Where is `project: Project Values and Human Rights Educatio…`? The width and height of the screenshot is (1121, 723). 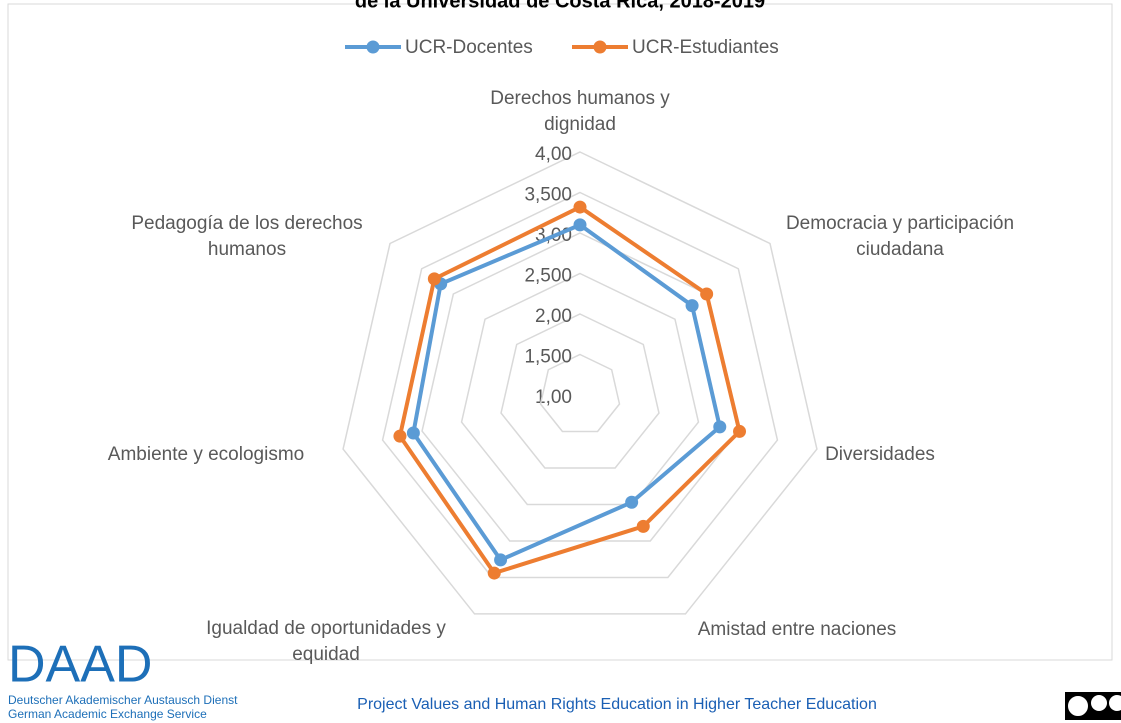 project: Project Values and Human Rights Educatio… is located at coordinates (617, 704).